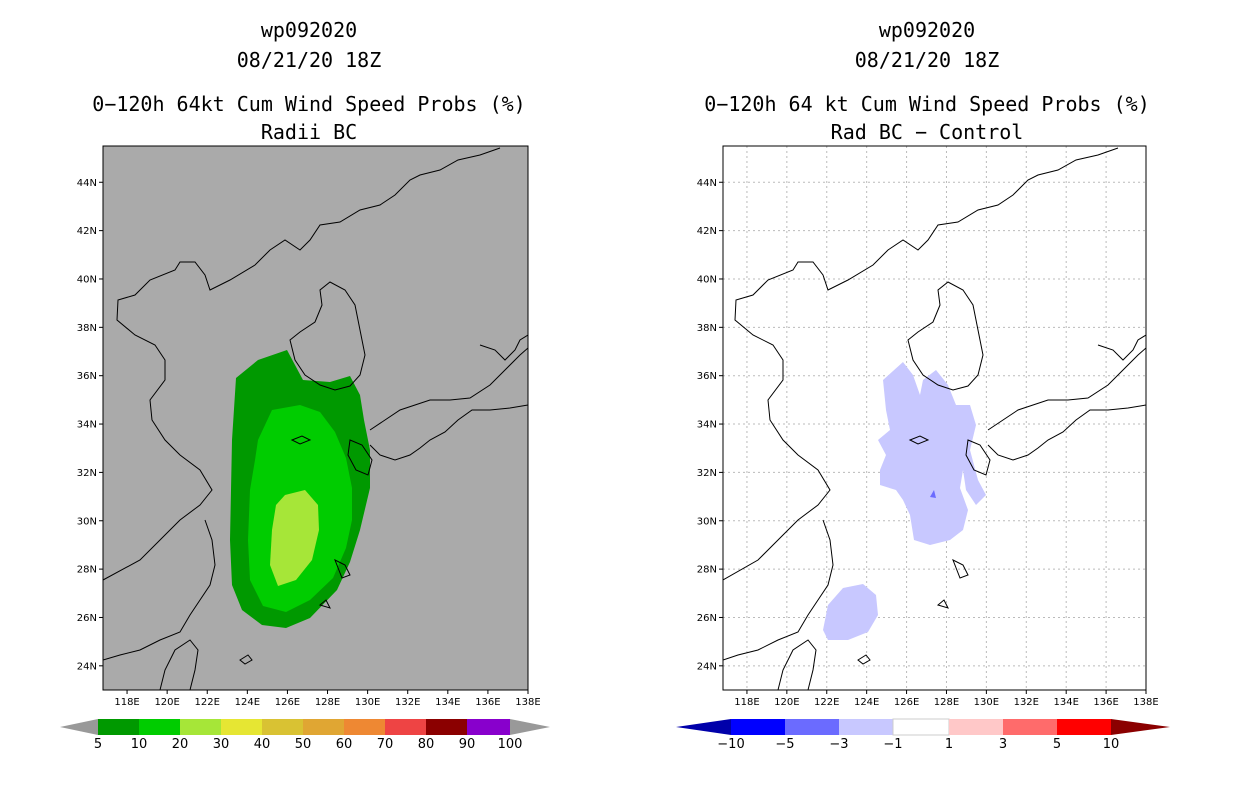 The width and height of the screenshot is (1236, 800). Describe the element at coordinates (758, 727) in the screenshot. I see `diff-bin-m10` at that location.